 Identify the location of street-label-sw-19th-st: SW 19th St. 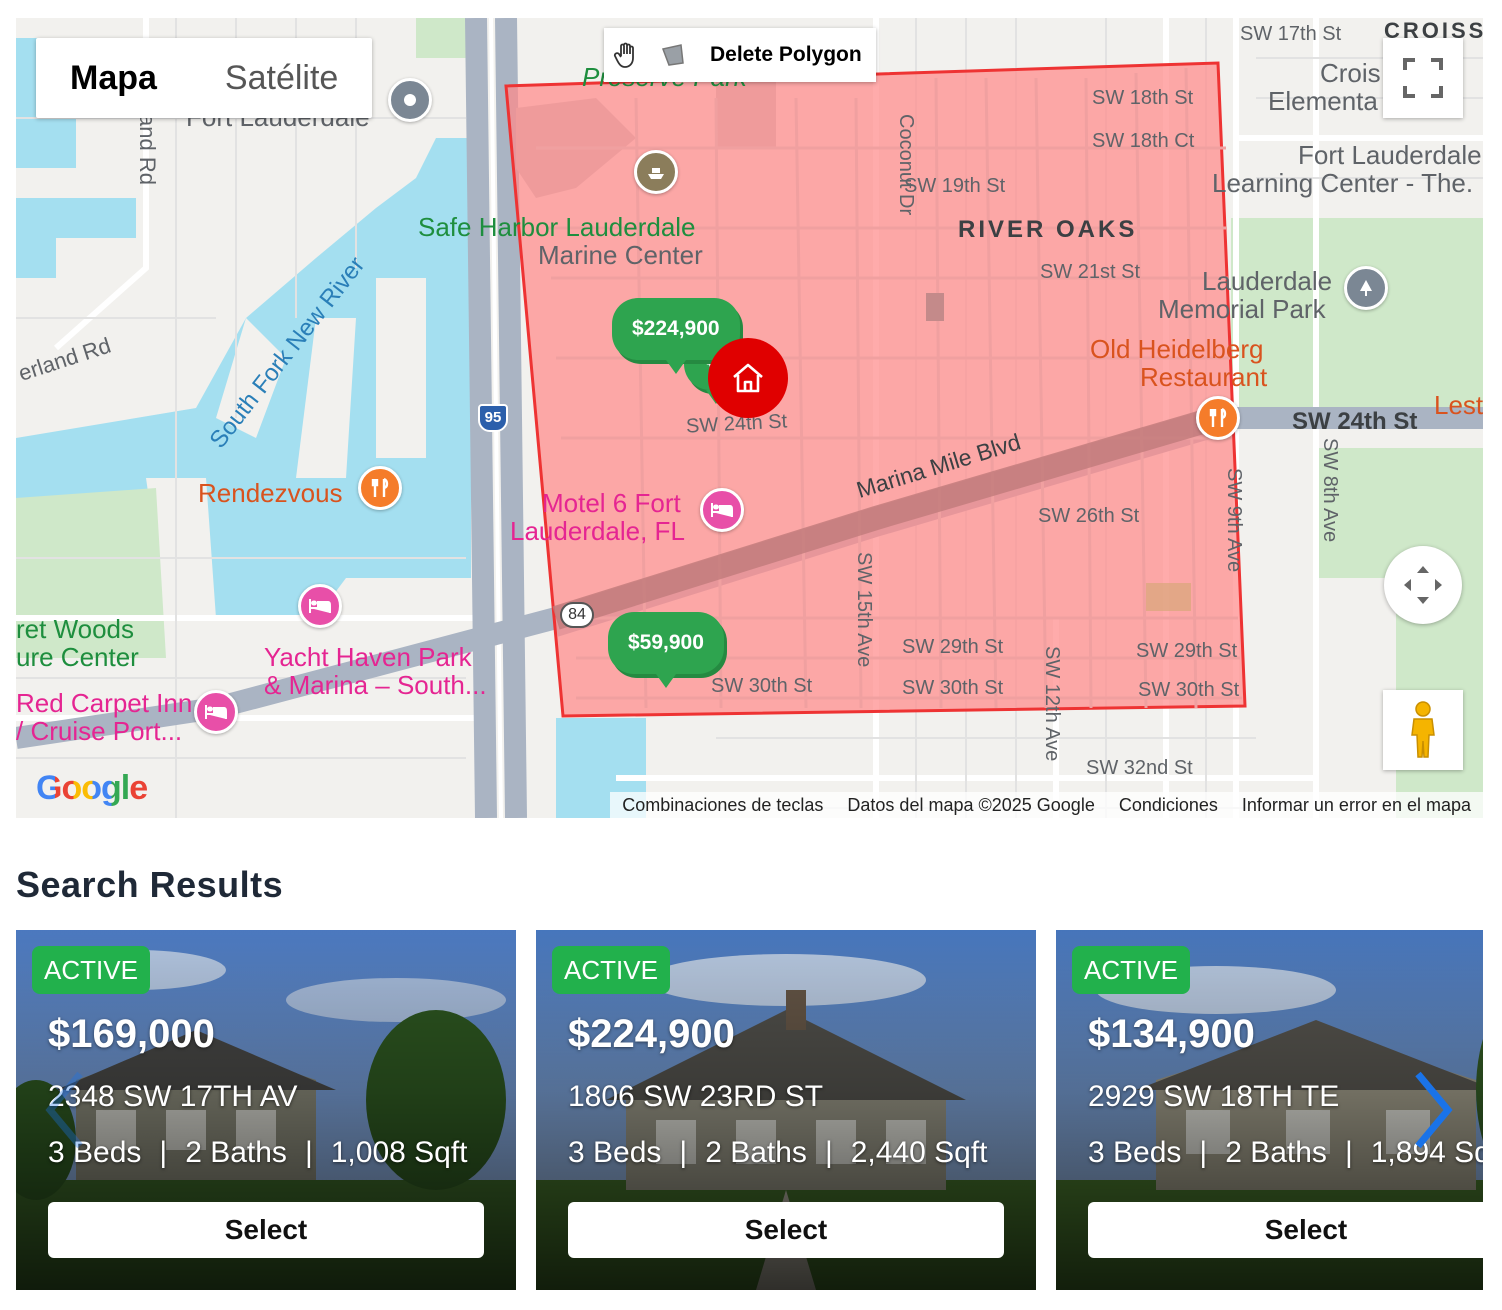
(955, 186).